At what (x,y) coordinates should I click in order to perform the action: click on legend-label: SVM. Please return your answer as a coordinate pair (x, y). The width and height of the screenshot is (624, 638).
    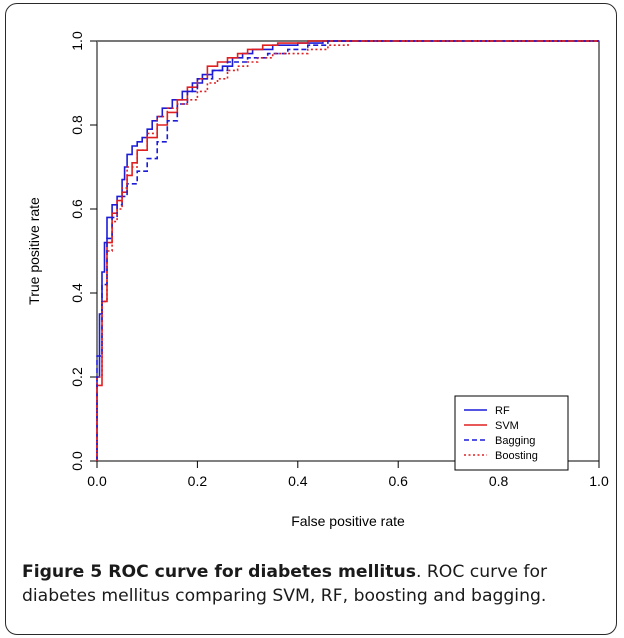
    Looking at the image, I should click on (507, 426).